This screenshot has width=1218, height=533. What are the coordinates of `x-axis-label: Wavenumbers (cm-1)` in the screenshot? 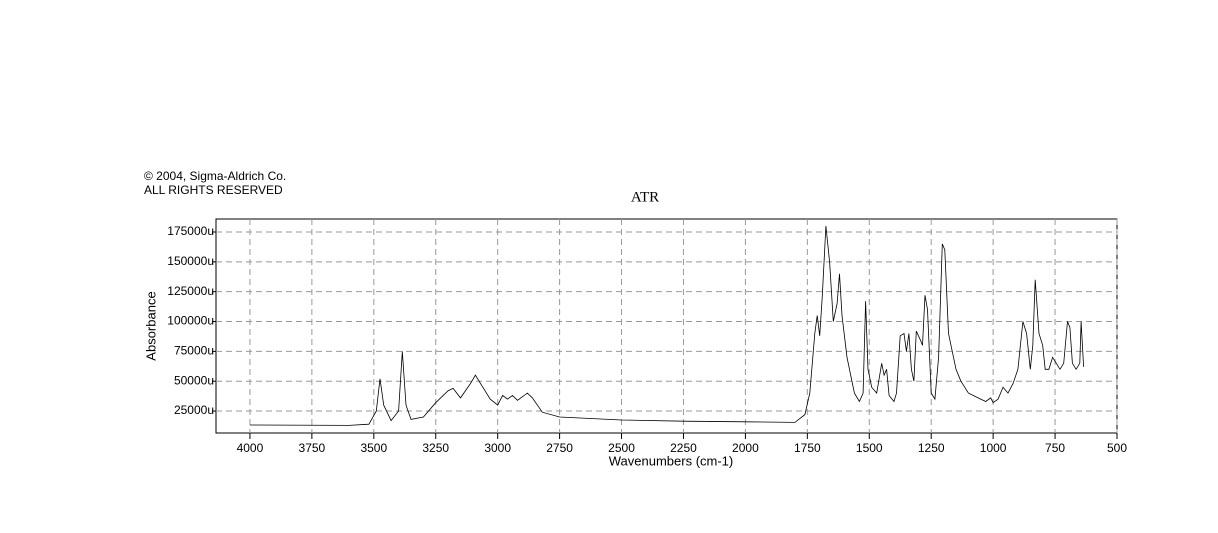 It's located at (671, 460).